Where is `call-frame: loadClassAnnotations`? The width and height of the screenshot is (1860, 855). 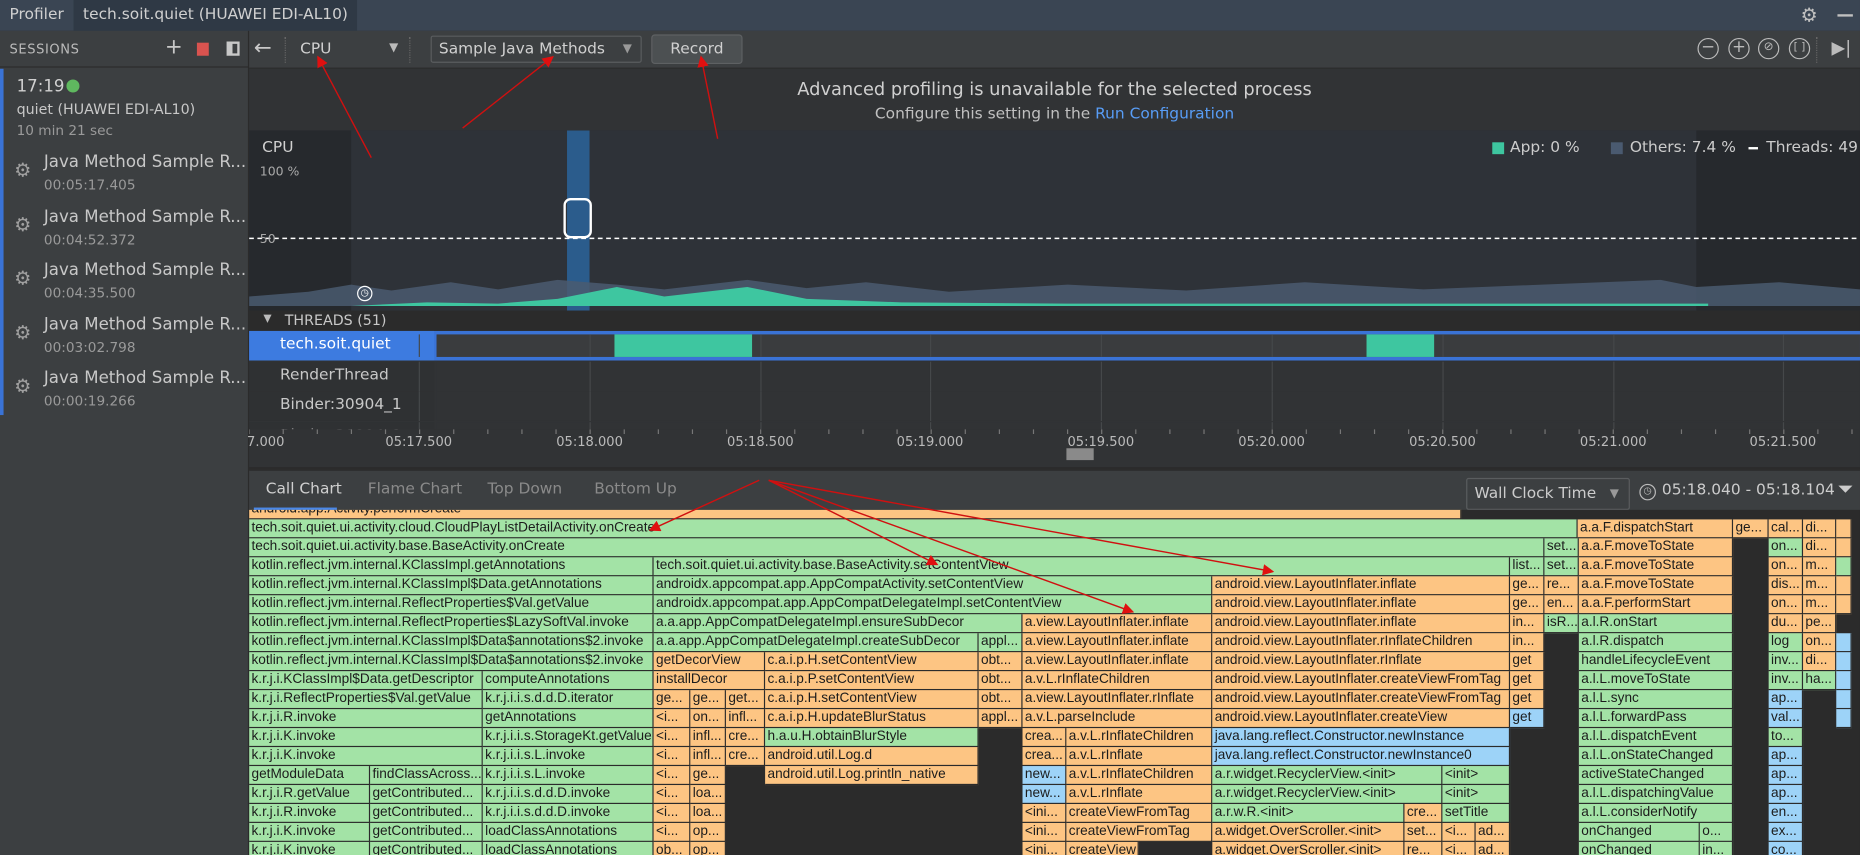 call-frame: loadClassAnnotations is located at coordinates (568, 848).